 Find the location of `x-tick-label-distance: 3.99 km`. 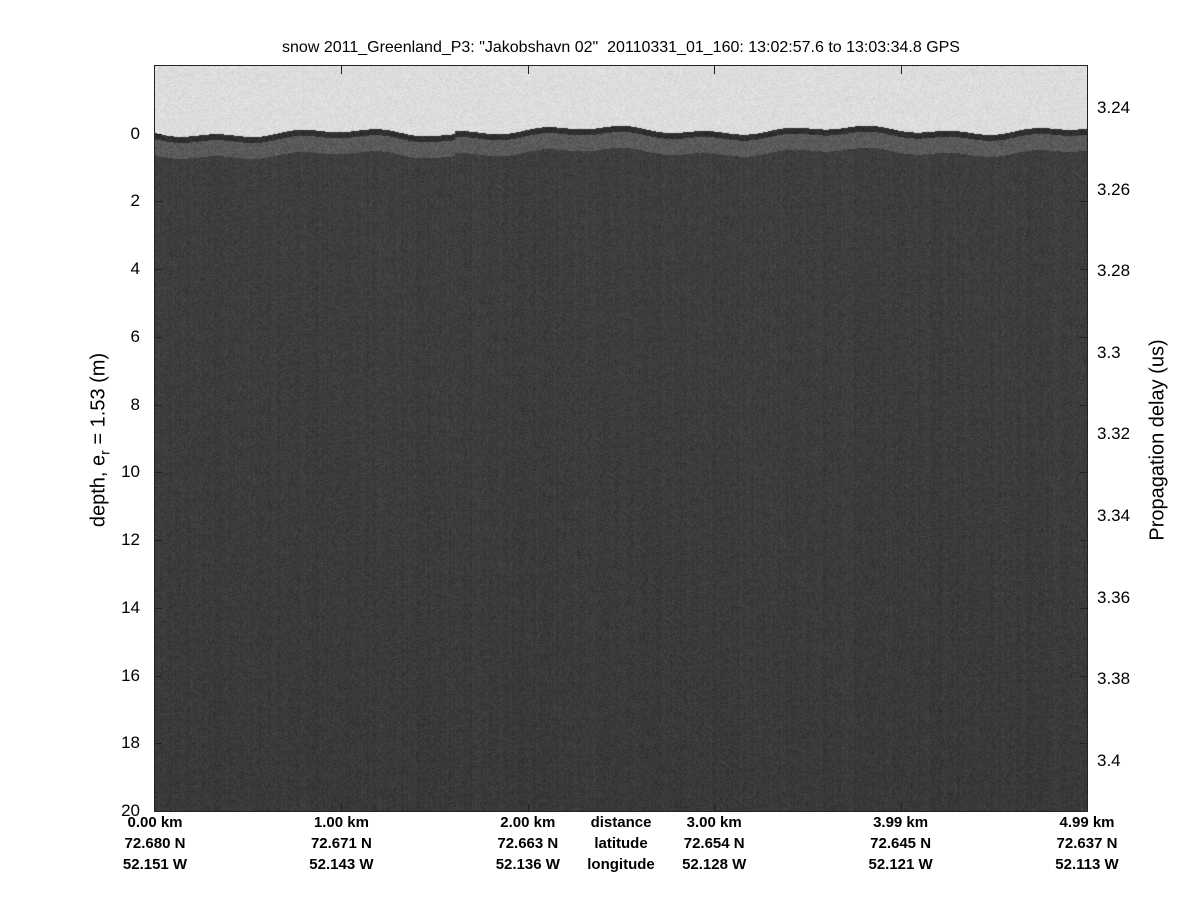

x-tick-label-distance: 3.99 km is located at coordinates (901, 822).